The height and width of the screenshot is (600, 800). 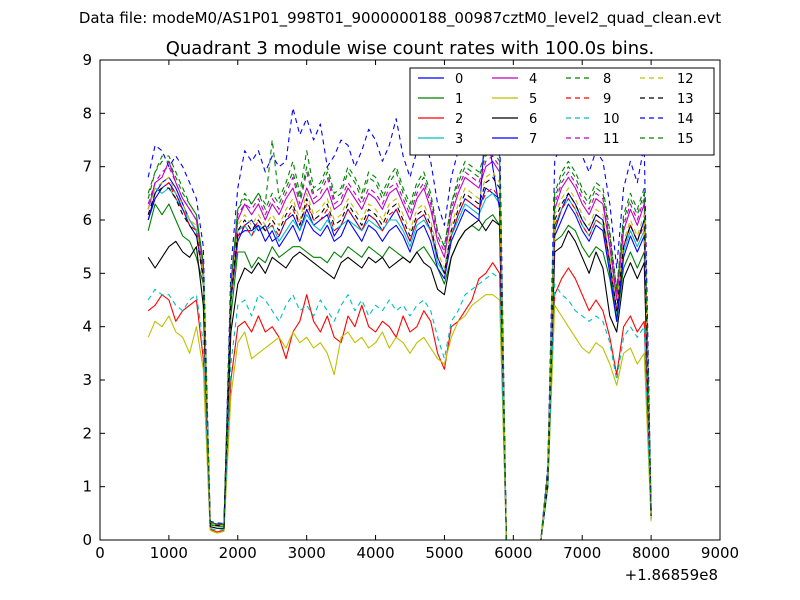 I want to click on y-tick-label: 5, so click(x=87, y=273).